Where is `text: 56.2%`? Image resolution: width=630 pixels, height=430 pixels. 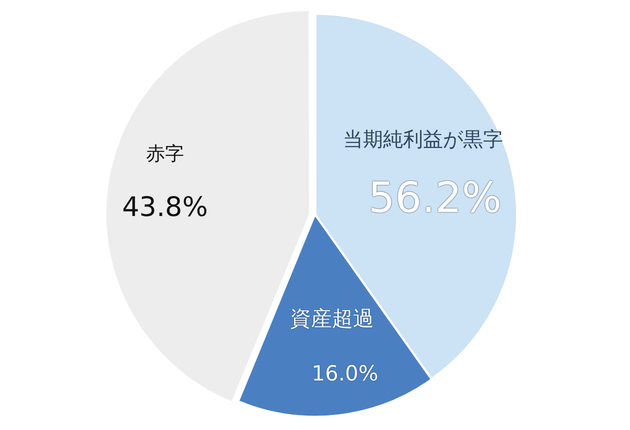
text: 56.2% is located at coordinates (435, 197).